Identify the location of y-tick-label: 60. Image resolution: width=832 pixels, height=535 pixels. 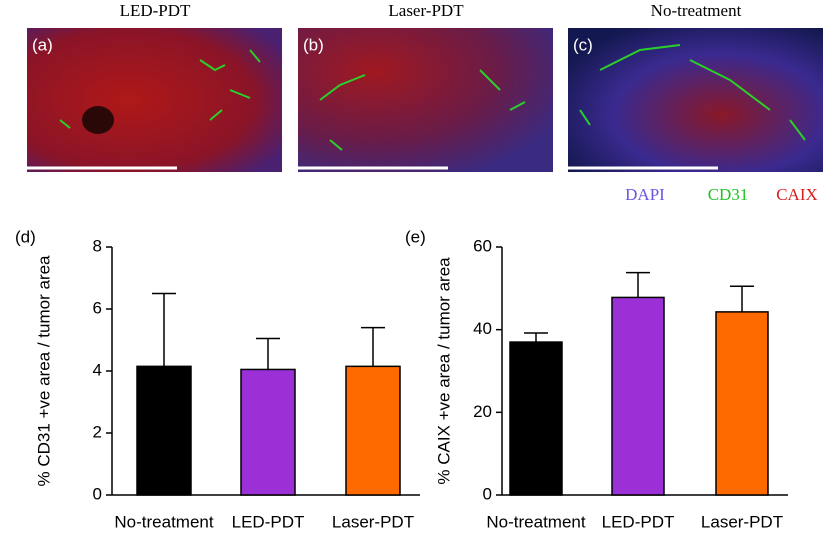
(482, 245).